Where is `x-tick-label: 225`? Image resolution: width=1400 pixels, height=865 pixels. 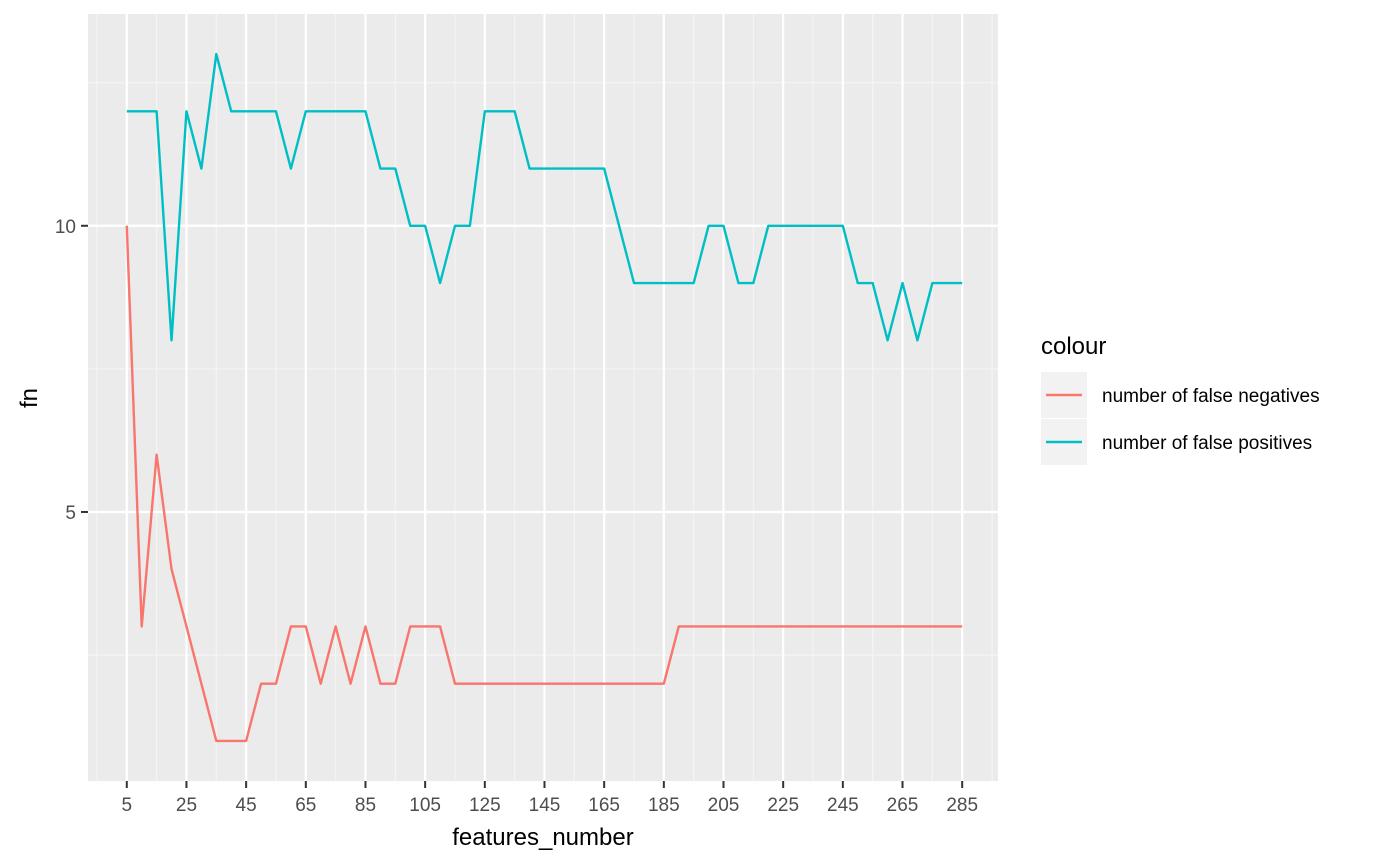 x-tick-label: 225 is located at coordinates (783, 805).